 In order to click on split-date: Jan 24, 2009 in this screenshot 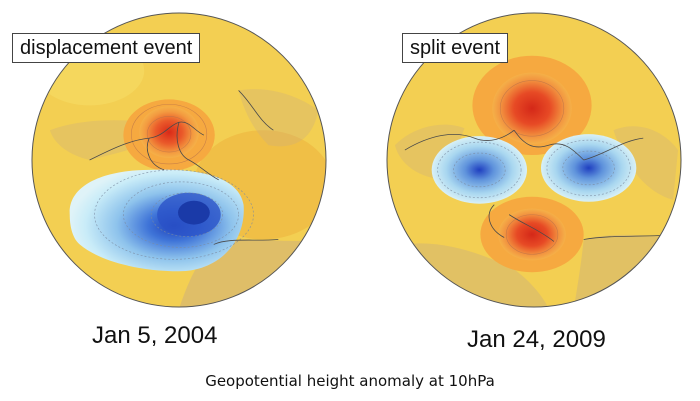, I will do `click(536, 339)`.